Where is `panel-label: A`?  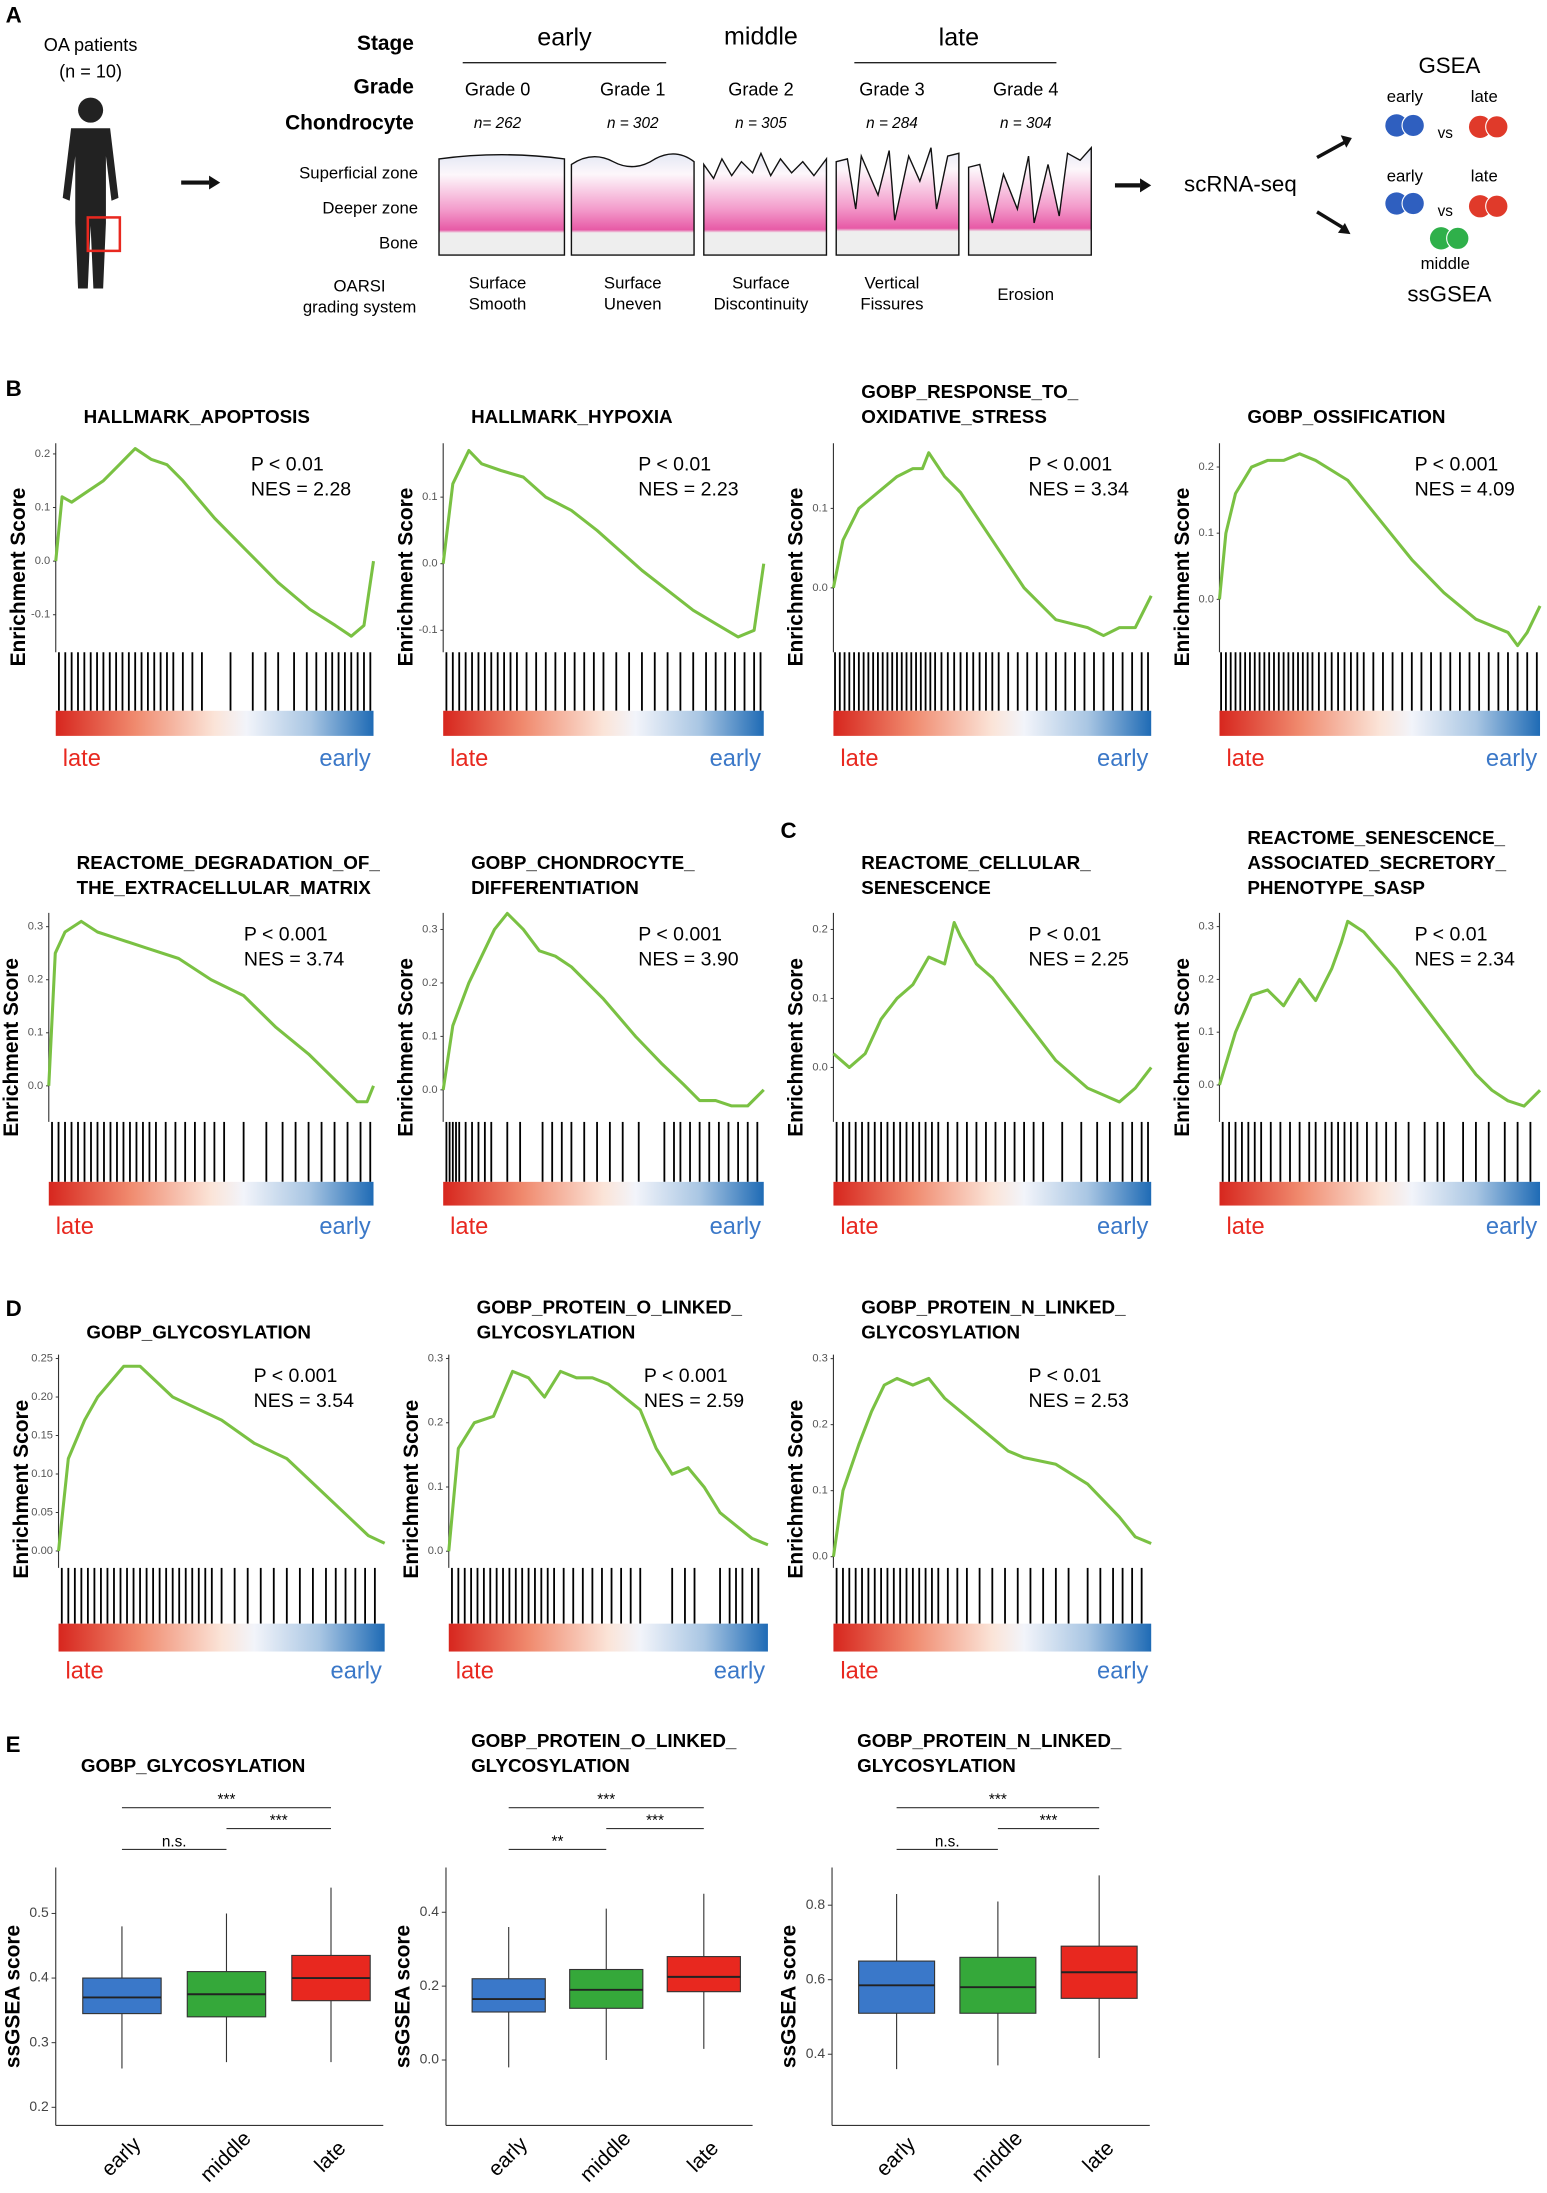
panel-label: A is located at coordinates (14, 15).